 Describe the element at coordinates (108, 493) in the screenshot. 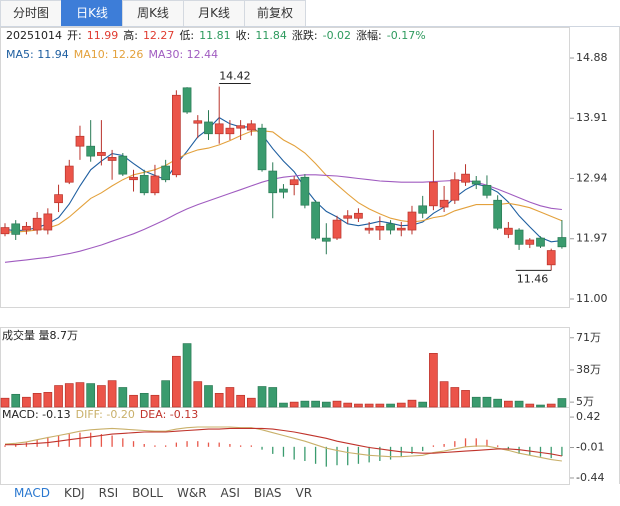

I see `indicator-tab: RSI` at that location.